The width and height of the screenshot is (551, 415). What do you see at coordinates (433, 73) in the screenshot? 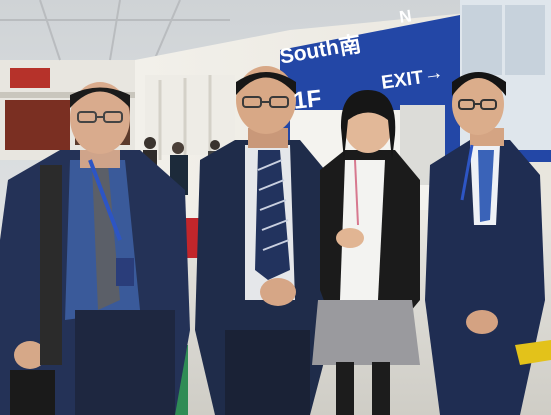
I see `exit-arrow-icon: →` at bounding box center [433, 73].